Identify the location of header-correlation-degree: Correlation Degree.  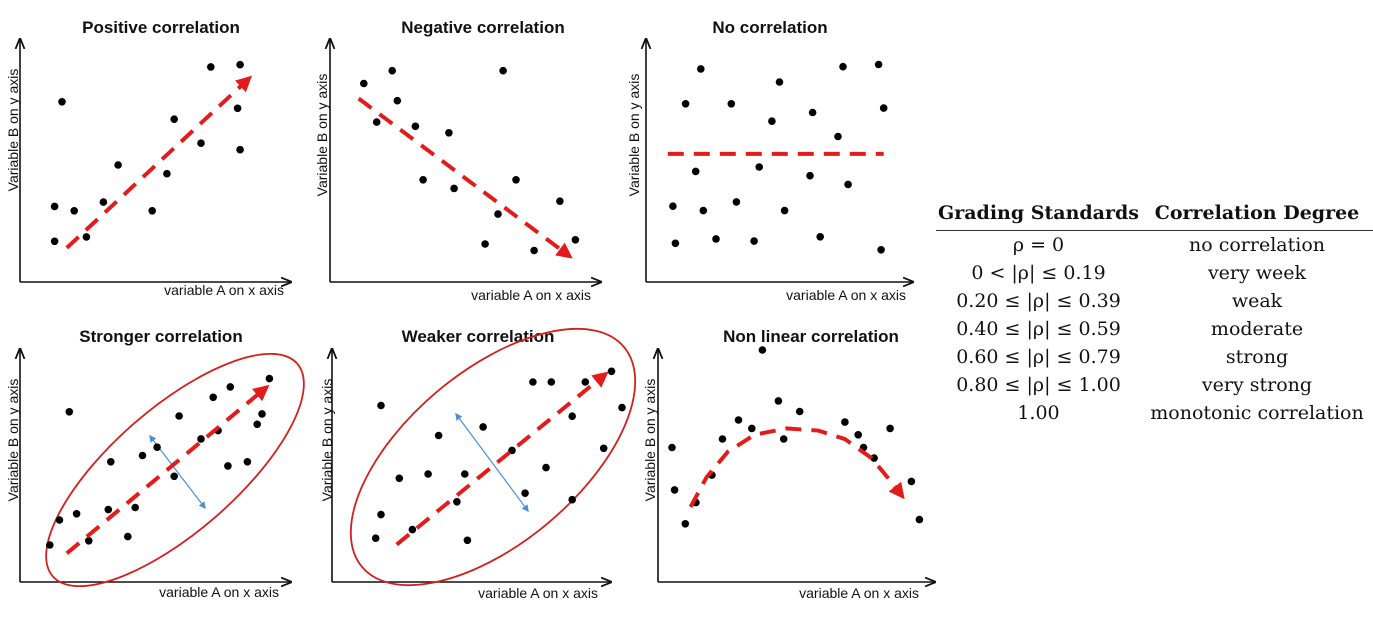
(1257, 213).